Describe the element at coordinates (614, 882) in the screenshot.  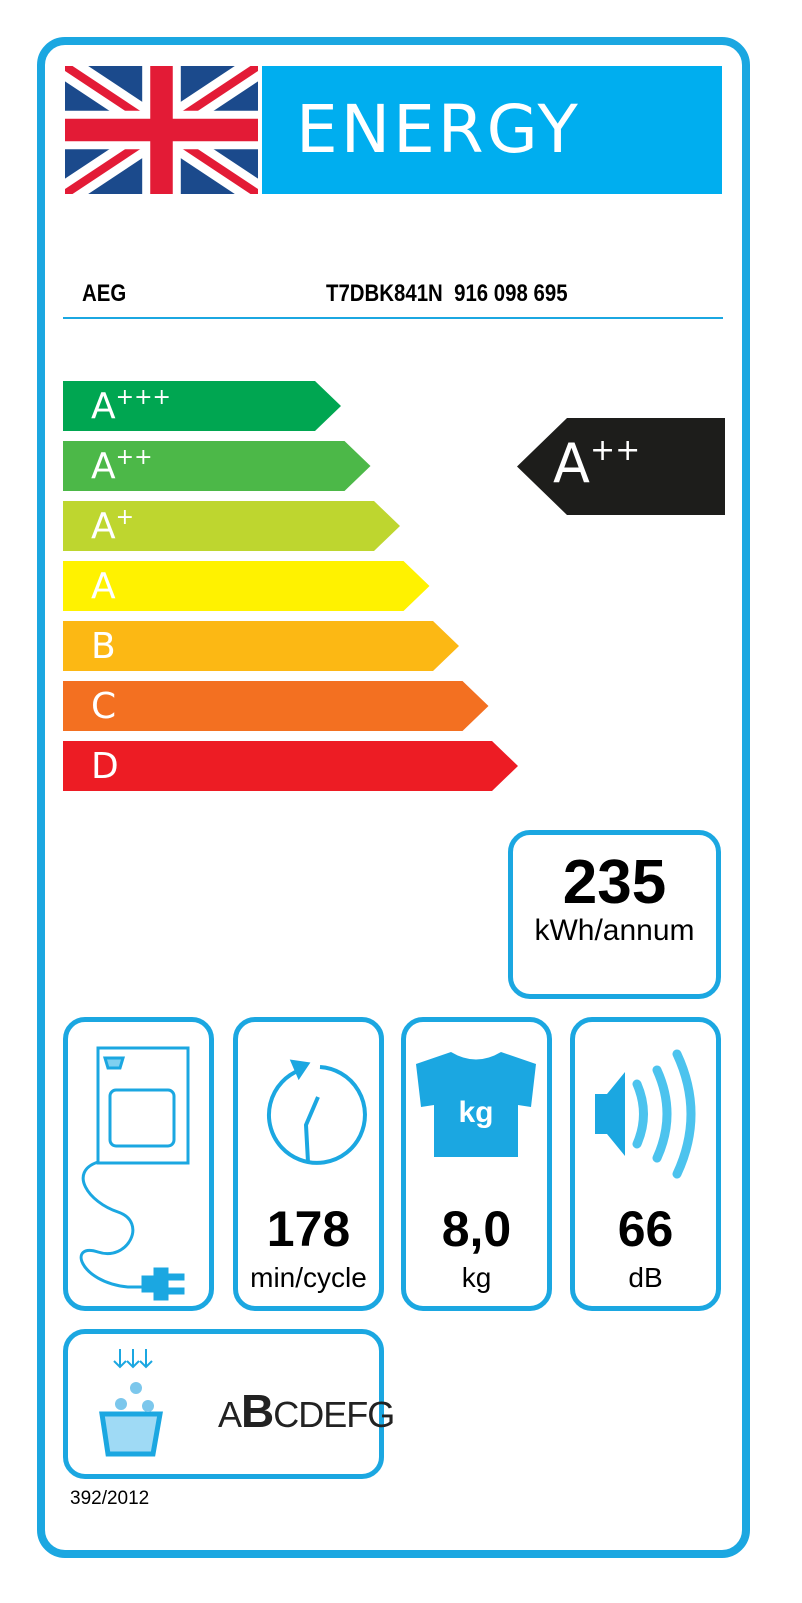
I see `energy-value: 235` at that location.